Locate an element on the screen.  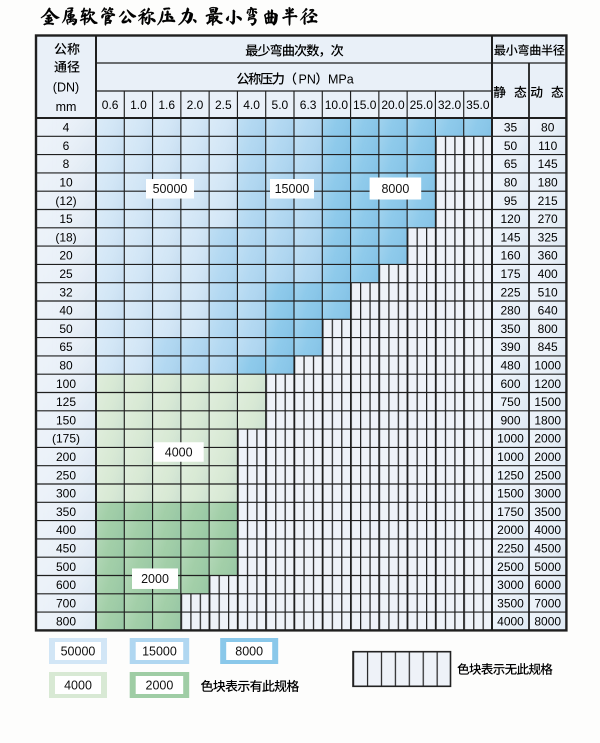
svg-text: 700 is located at coordinates (66, 603).